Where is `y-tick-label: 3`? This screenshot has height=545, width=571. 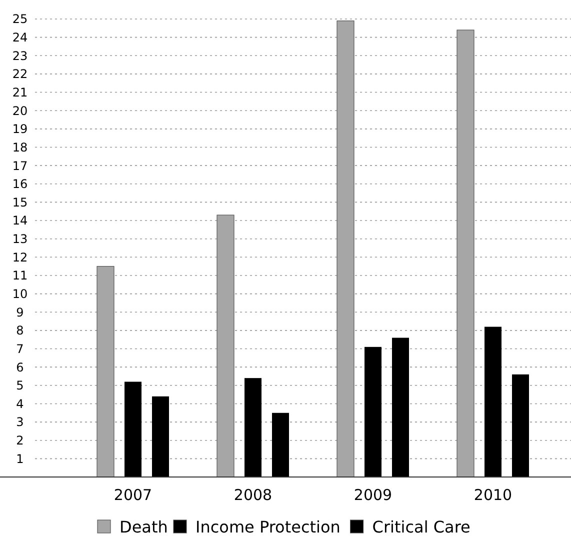
y-tick-label: 3 is located at coordinates (20, 422).